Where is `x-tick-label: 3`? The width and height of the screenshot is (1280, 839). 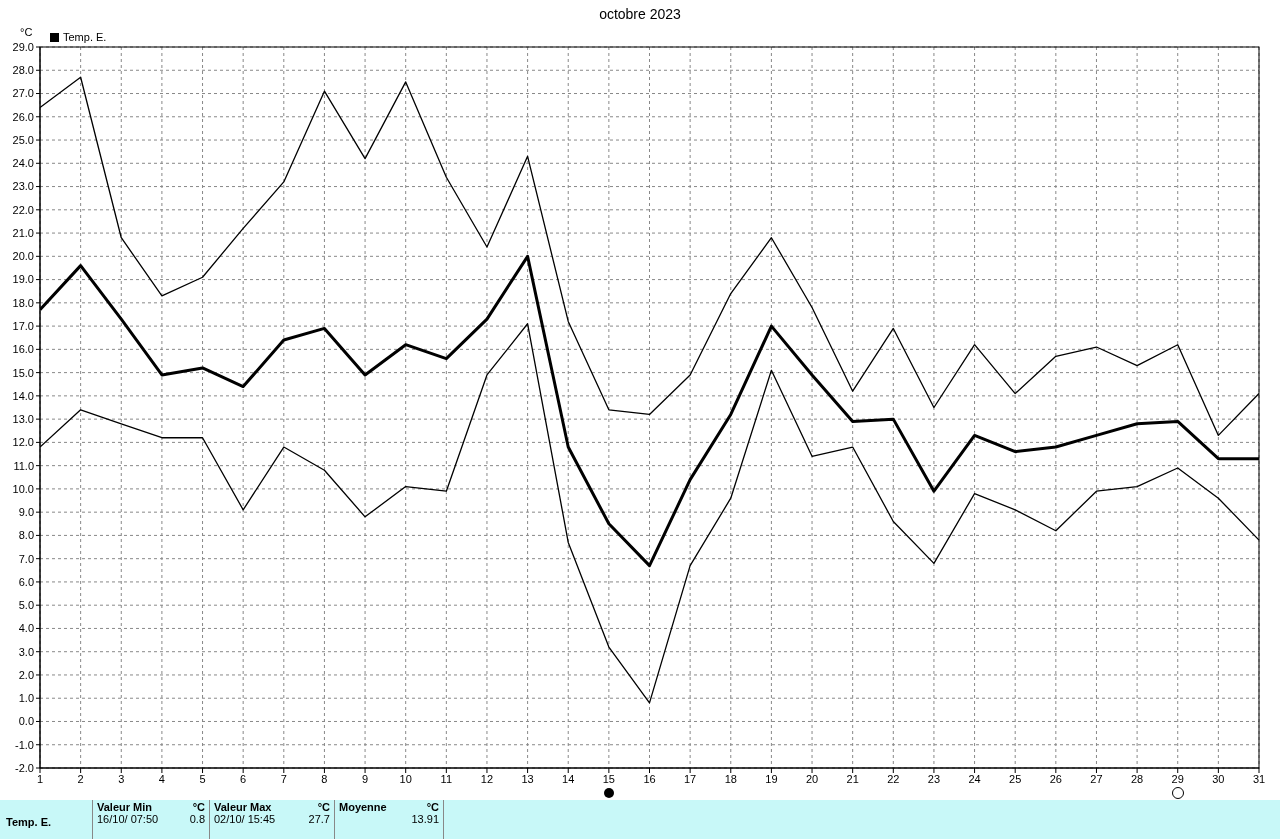 x-tick-label: 3 is located at coordinates (121, 778).